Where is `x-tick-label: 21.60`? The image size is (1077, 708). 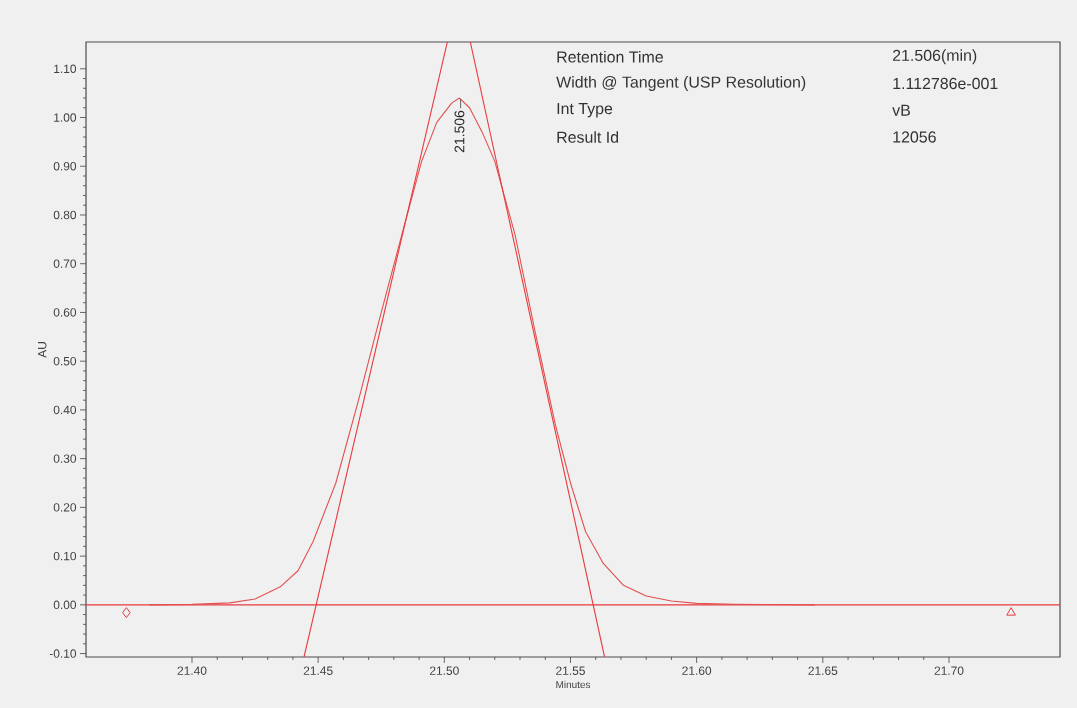
x-tick-label: 21.60 is located at coordinates (697, 670).